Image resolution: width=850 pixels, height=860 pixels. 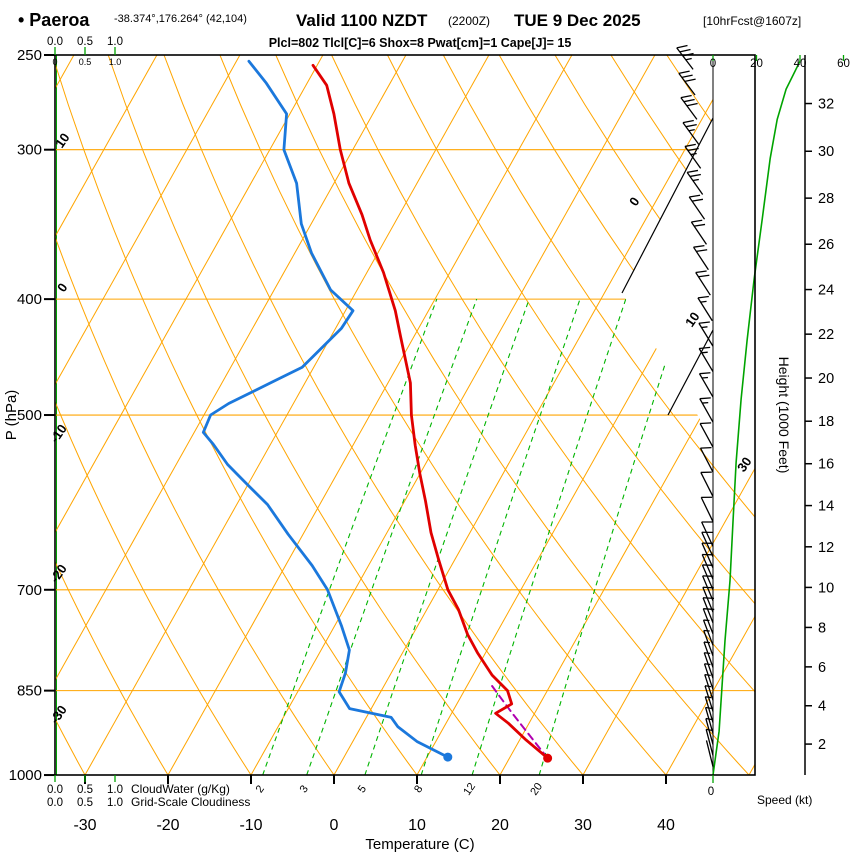 What do you see at coordinates (448, 757) in the screenshot?
I see `dewpoint-surface-dot` at bounding box center [448, 757].